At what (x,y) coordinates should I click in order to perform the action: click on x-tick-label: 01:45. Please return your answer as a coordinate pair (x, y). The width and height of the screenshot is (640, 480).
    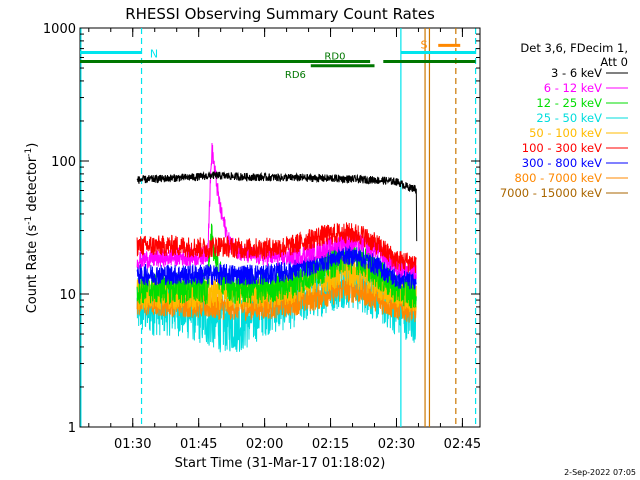
    Looking at the image, I should click on (198, 444).